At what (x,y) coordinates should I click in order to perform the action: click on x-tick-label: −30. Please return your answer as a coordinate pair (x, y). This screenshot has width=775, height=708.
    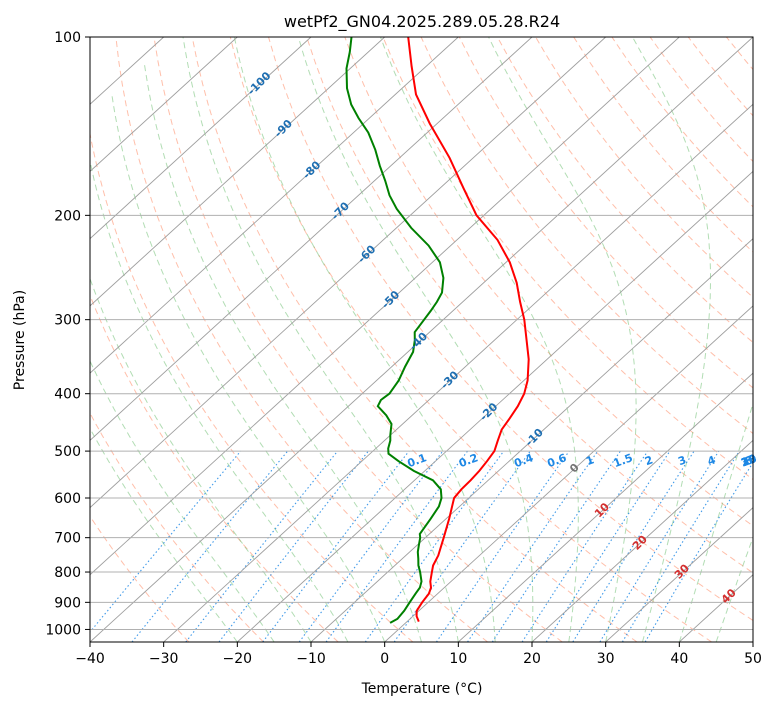
    Looking at the image, I should click on (164, 659).